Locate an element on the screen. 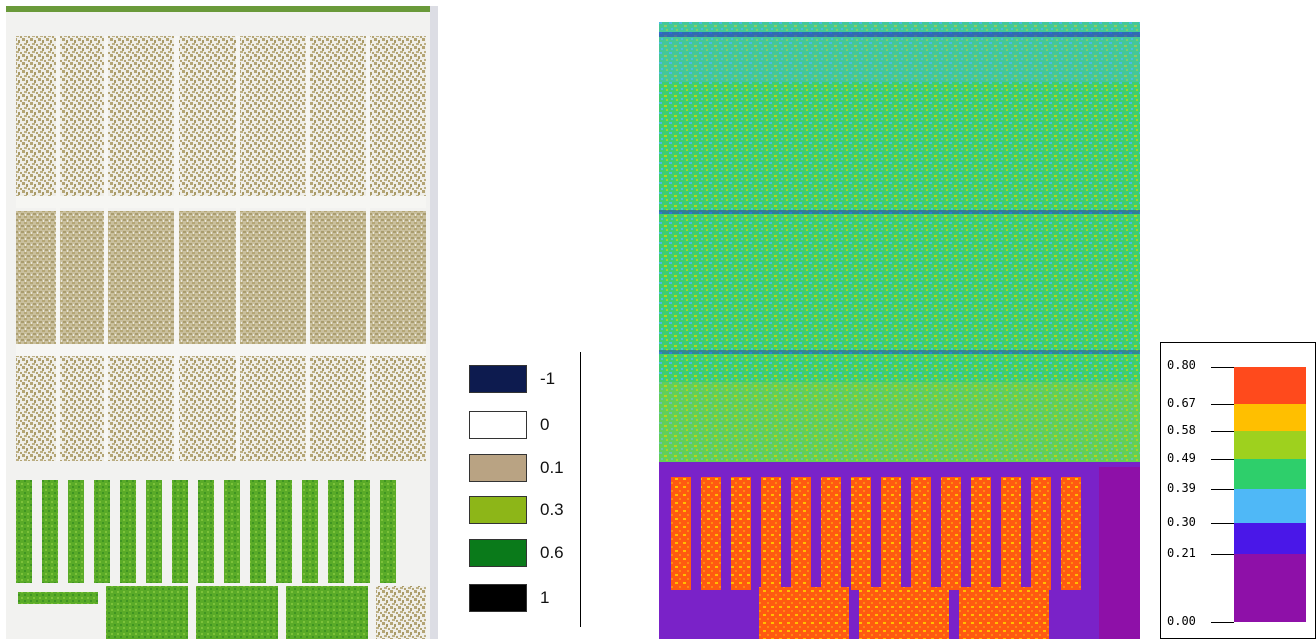  legend-divider is located at coordinates (580, 489).